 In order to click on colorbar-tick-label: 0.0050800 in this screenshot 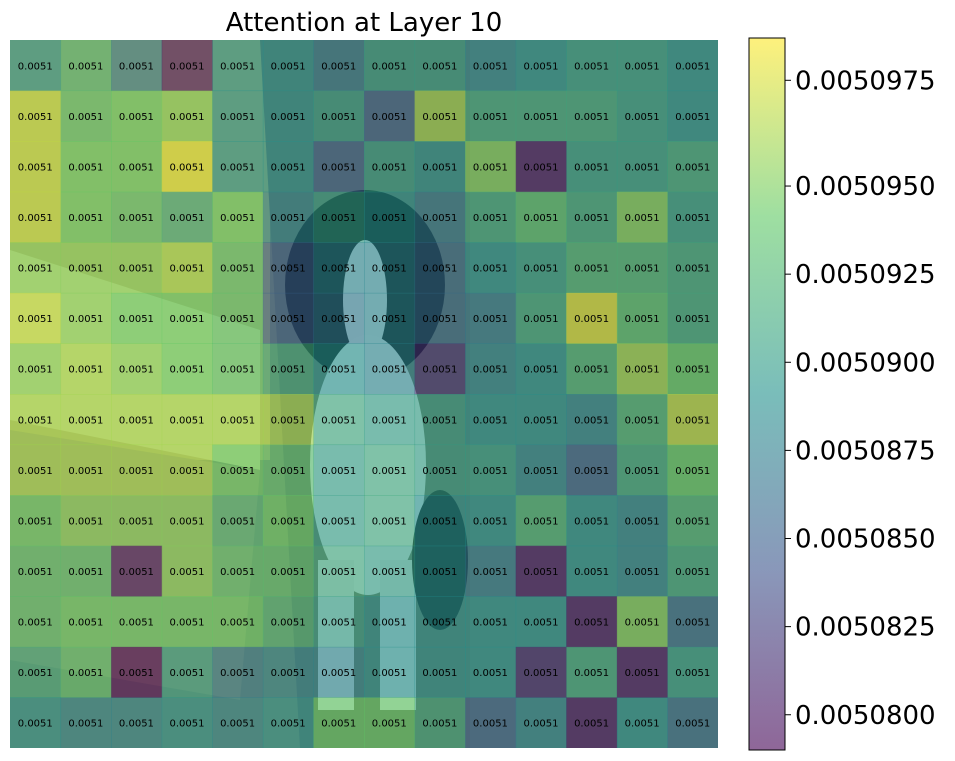, I will do `click(865, 716)`.